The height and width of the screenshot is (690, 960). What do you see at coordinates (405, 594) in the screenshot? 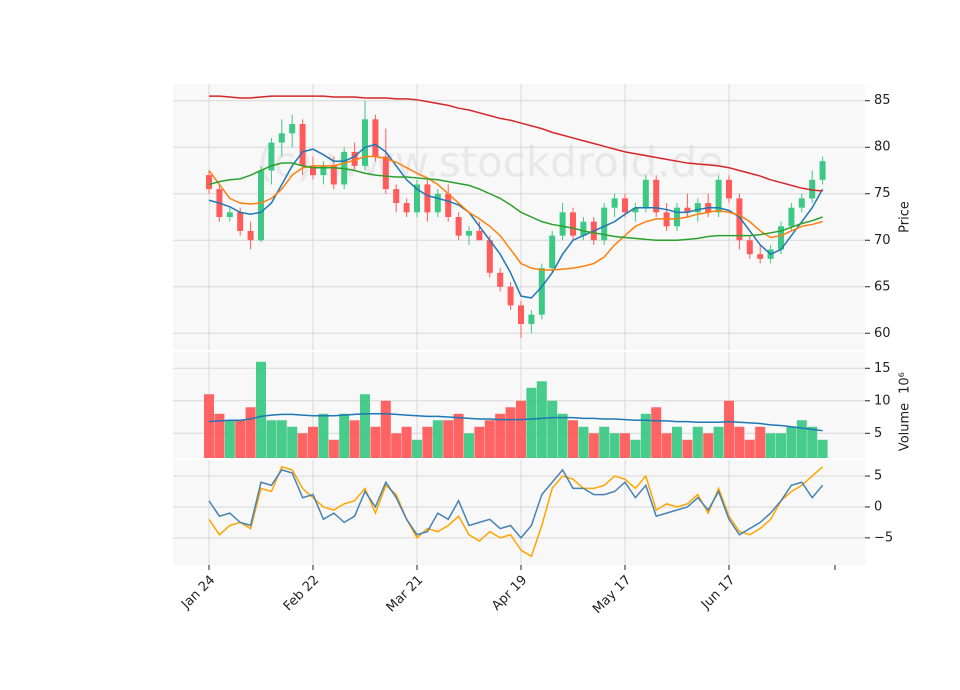
I see `x-tick-label: Mar 21` at bounding box center [405, 594].